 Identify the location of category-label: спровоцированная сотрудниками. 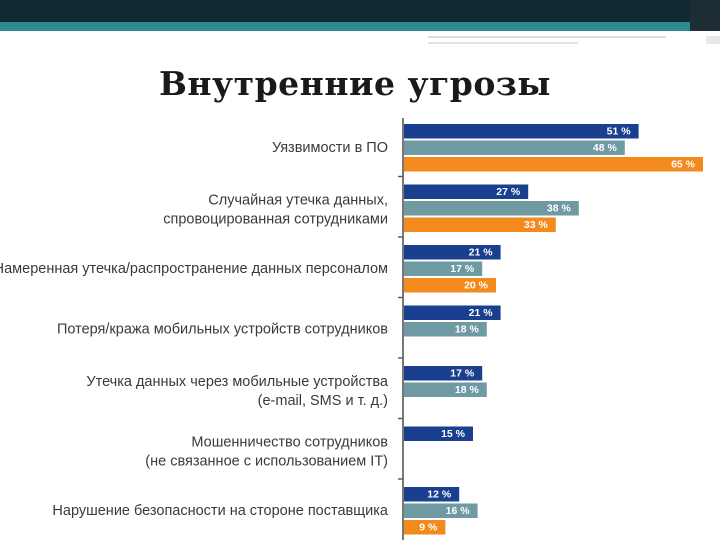
(275, 219).